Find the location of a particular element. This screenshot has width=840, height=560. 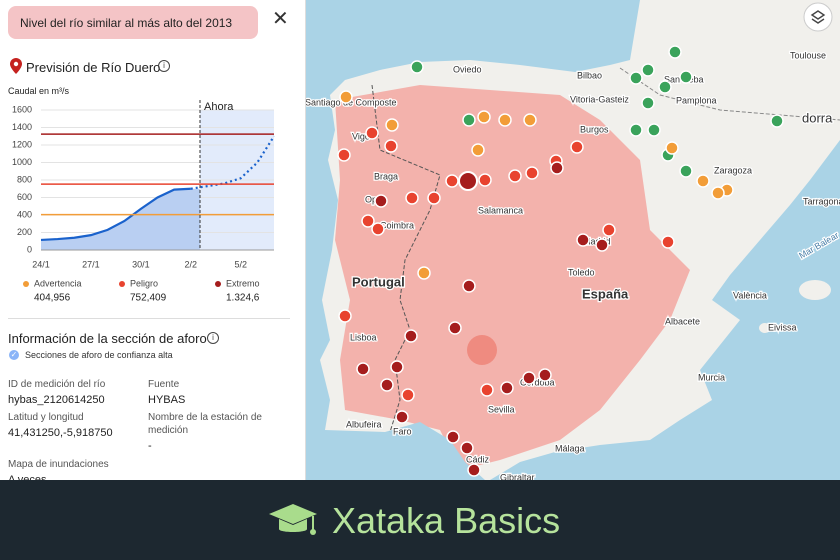

y-tick-label: 1000 is located at coordinates (22, 162).